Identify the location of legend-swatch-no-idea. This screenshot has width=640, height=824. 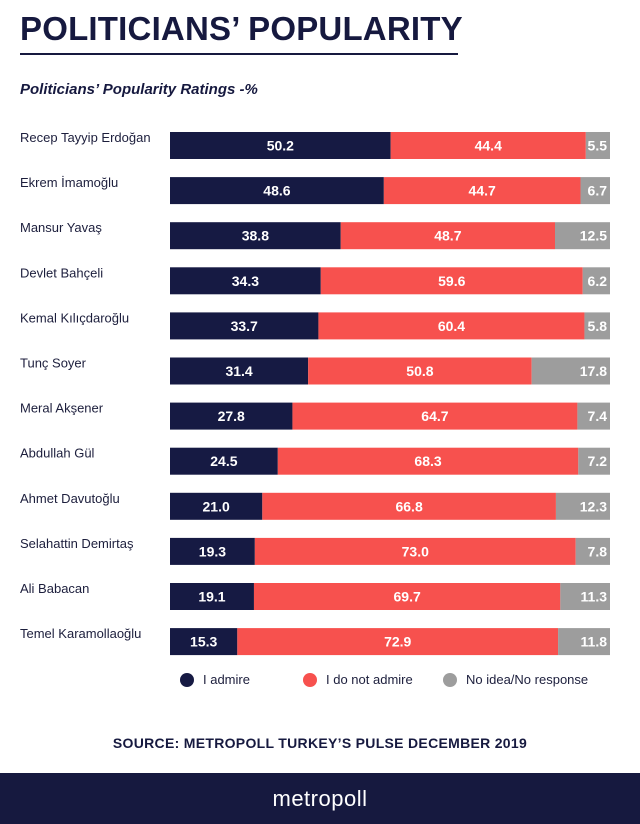
(450, 679).